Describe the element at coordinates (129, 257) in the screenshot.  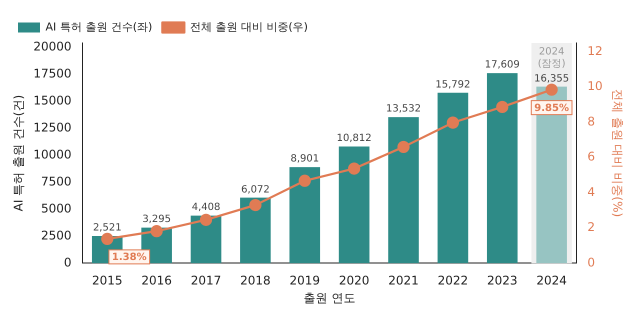
I see `data-label: 1.38%` at that location.